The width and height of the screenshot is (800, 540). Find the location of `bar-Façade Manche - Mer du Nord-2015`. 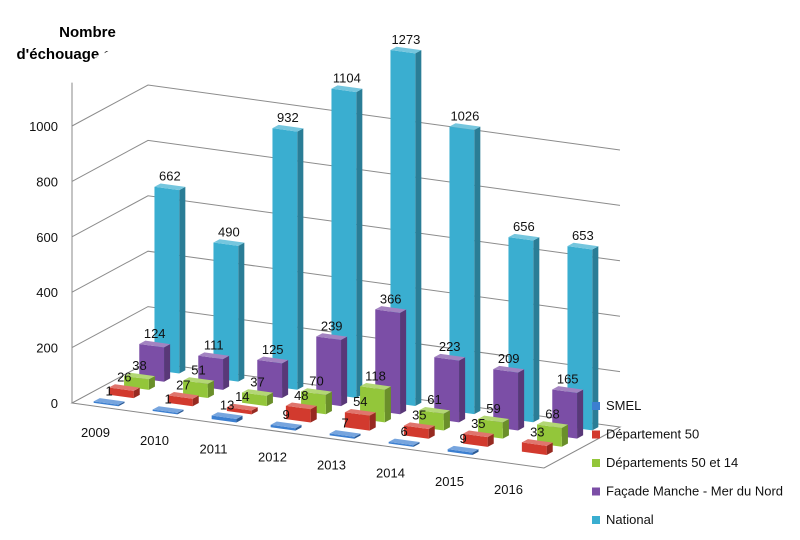

bar-Façade Manche - Mer du Nord-2015 is located at coordinates (509, 398).